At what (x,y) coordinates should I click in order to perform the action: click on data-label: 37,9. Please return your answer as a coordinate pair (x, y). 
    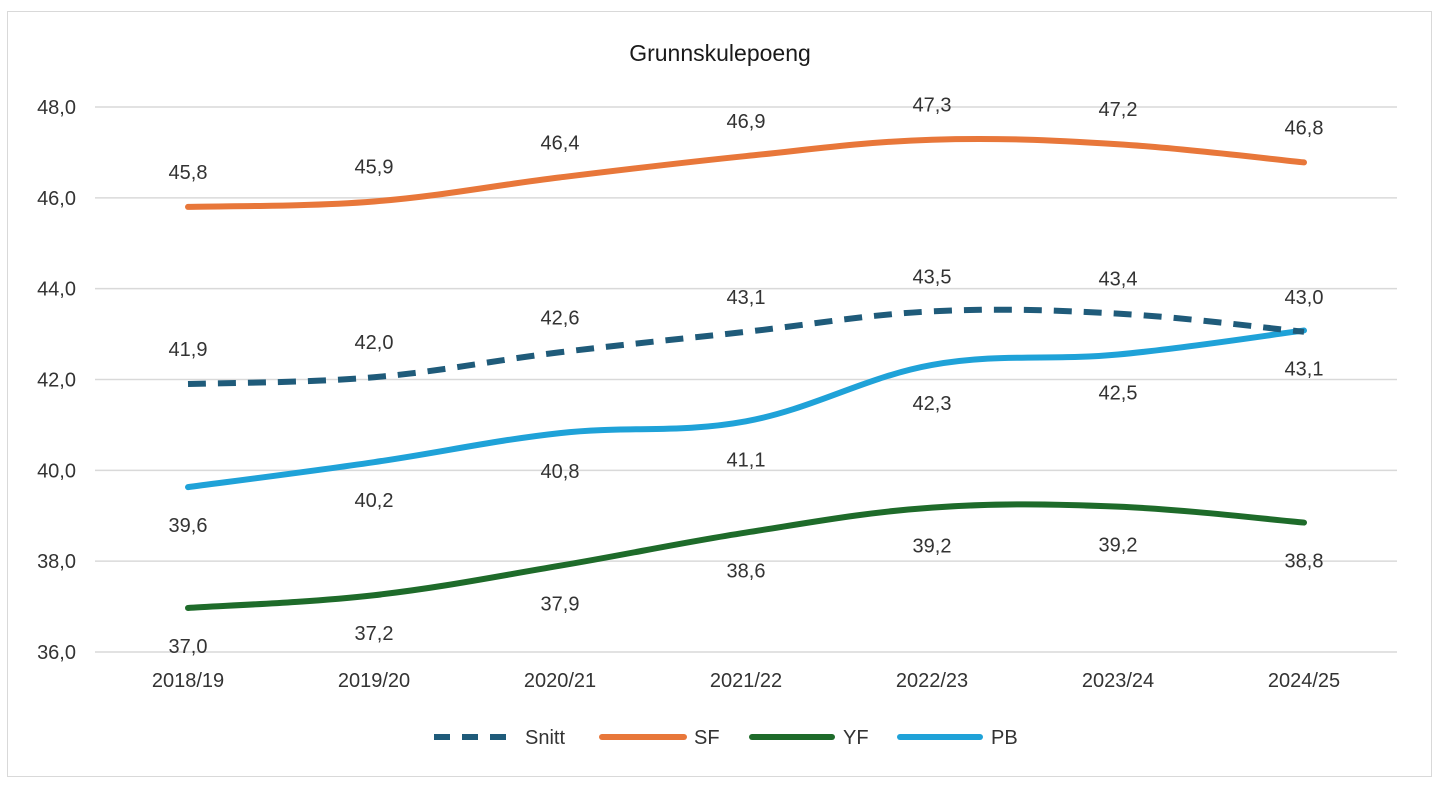
    Looking at the image, I should click on (560, 605).